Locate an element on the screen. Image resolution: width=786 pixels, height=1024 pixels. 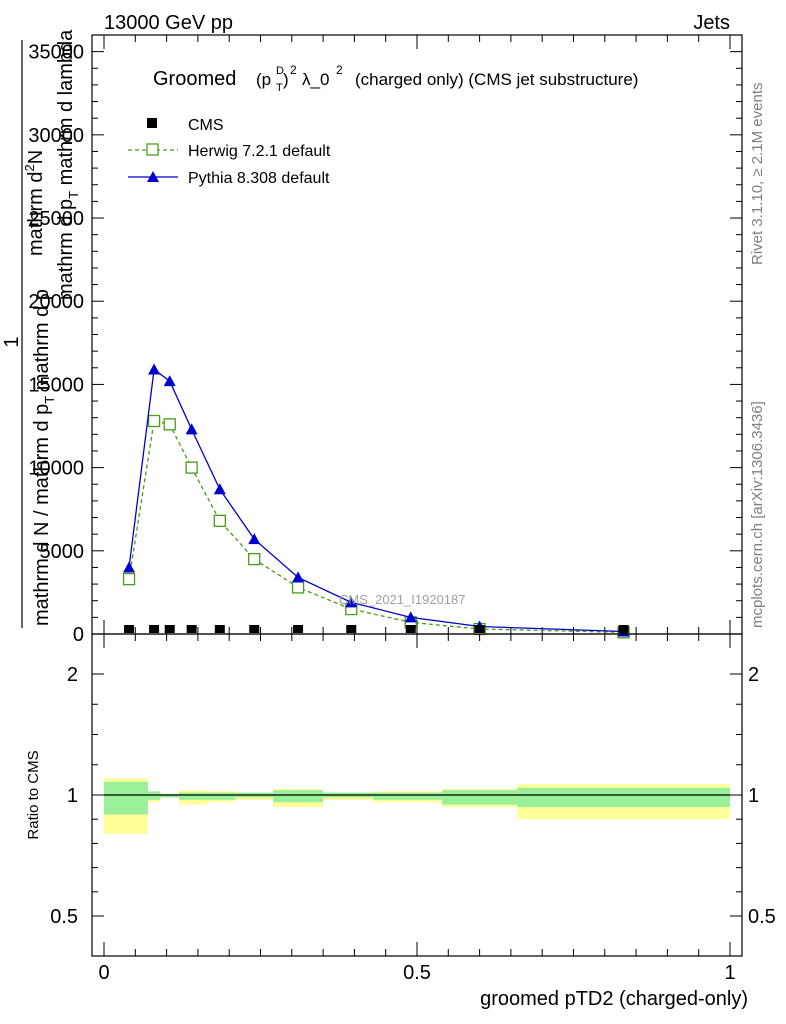
legend-marker-pythia is located at coordinates (153, 176).